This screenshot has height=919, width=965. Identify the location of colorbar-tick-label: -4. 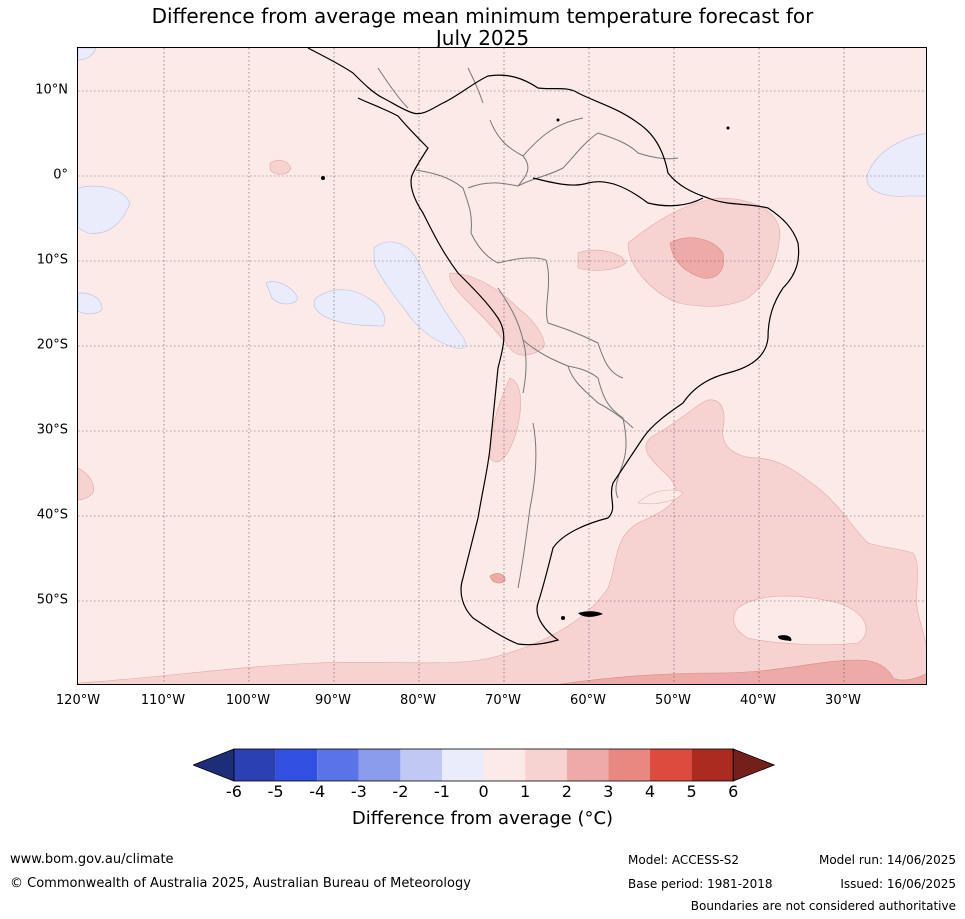
(317, 791).